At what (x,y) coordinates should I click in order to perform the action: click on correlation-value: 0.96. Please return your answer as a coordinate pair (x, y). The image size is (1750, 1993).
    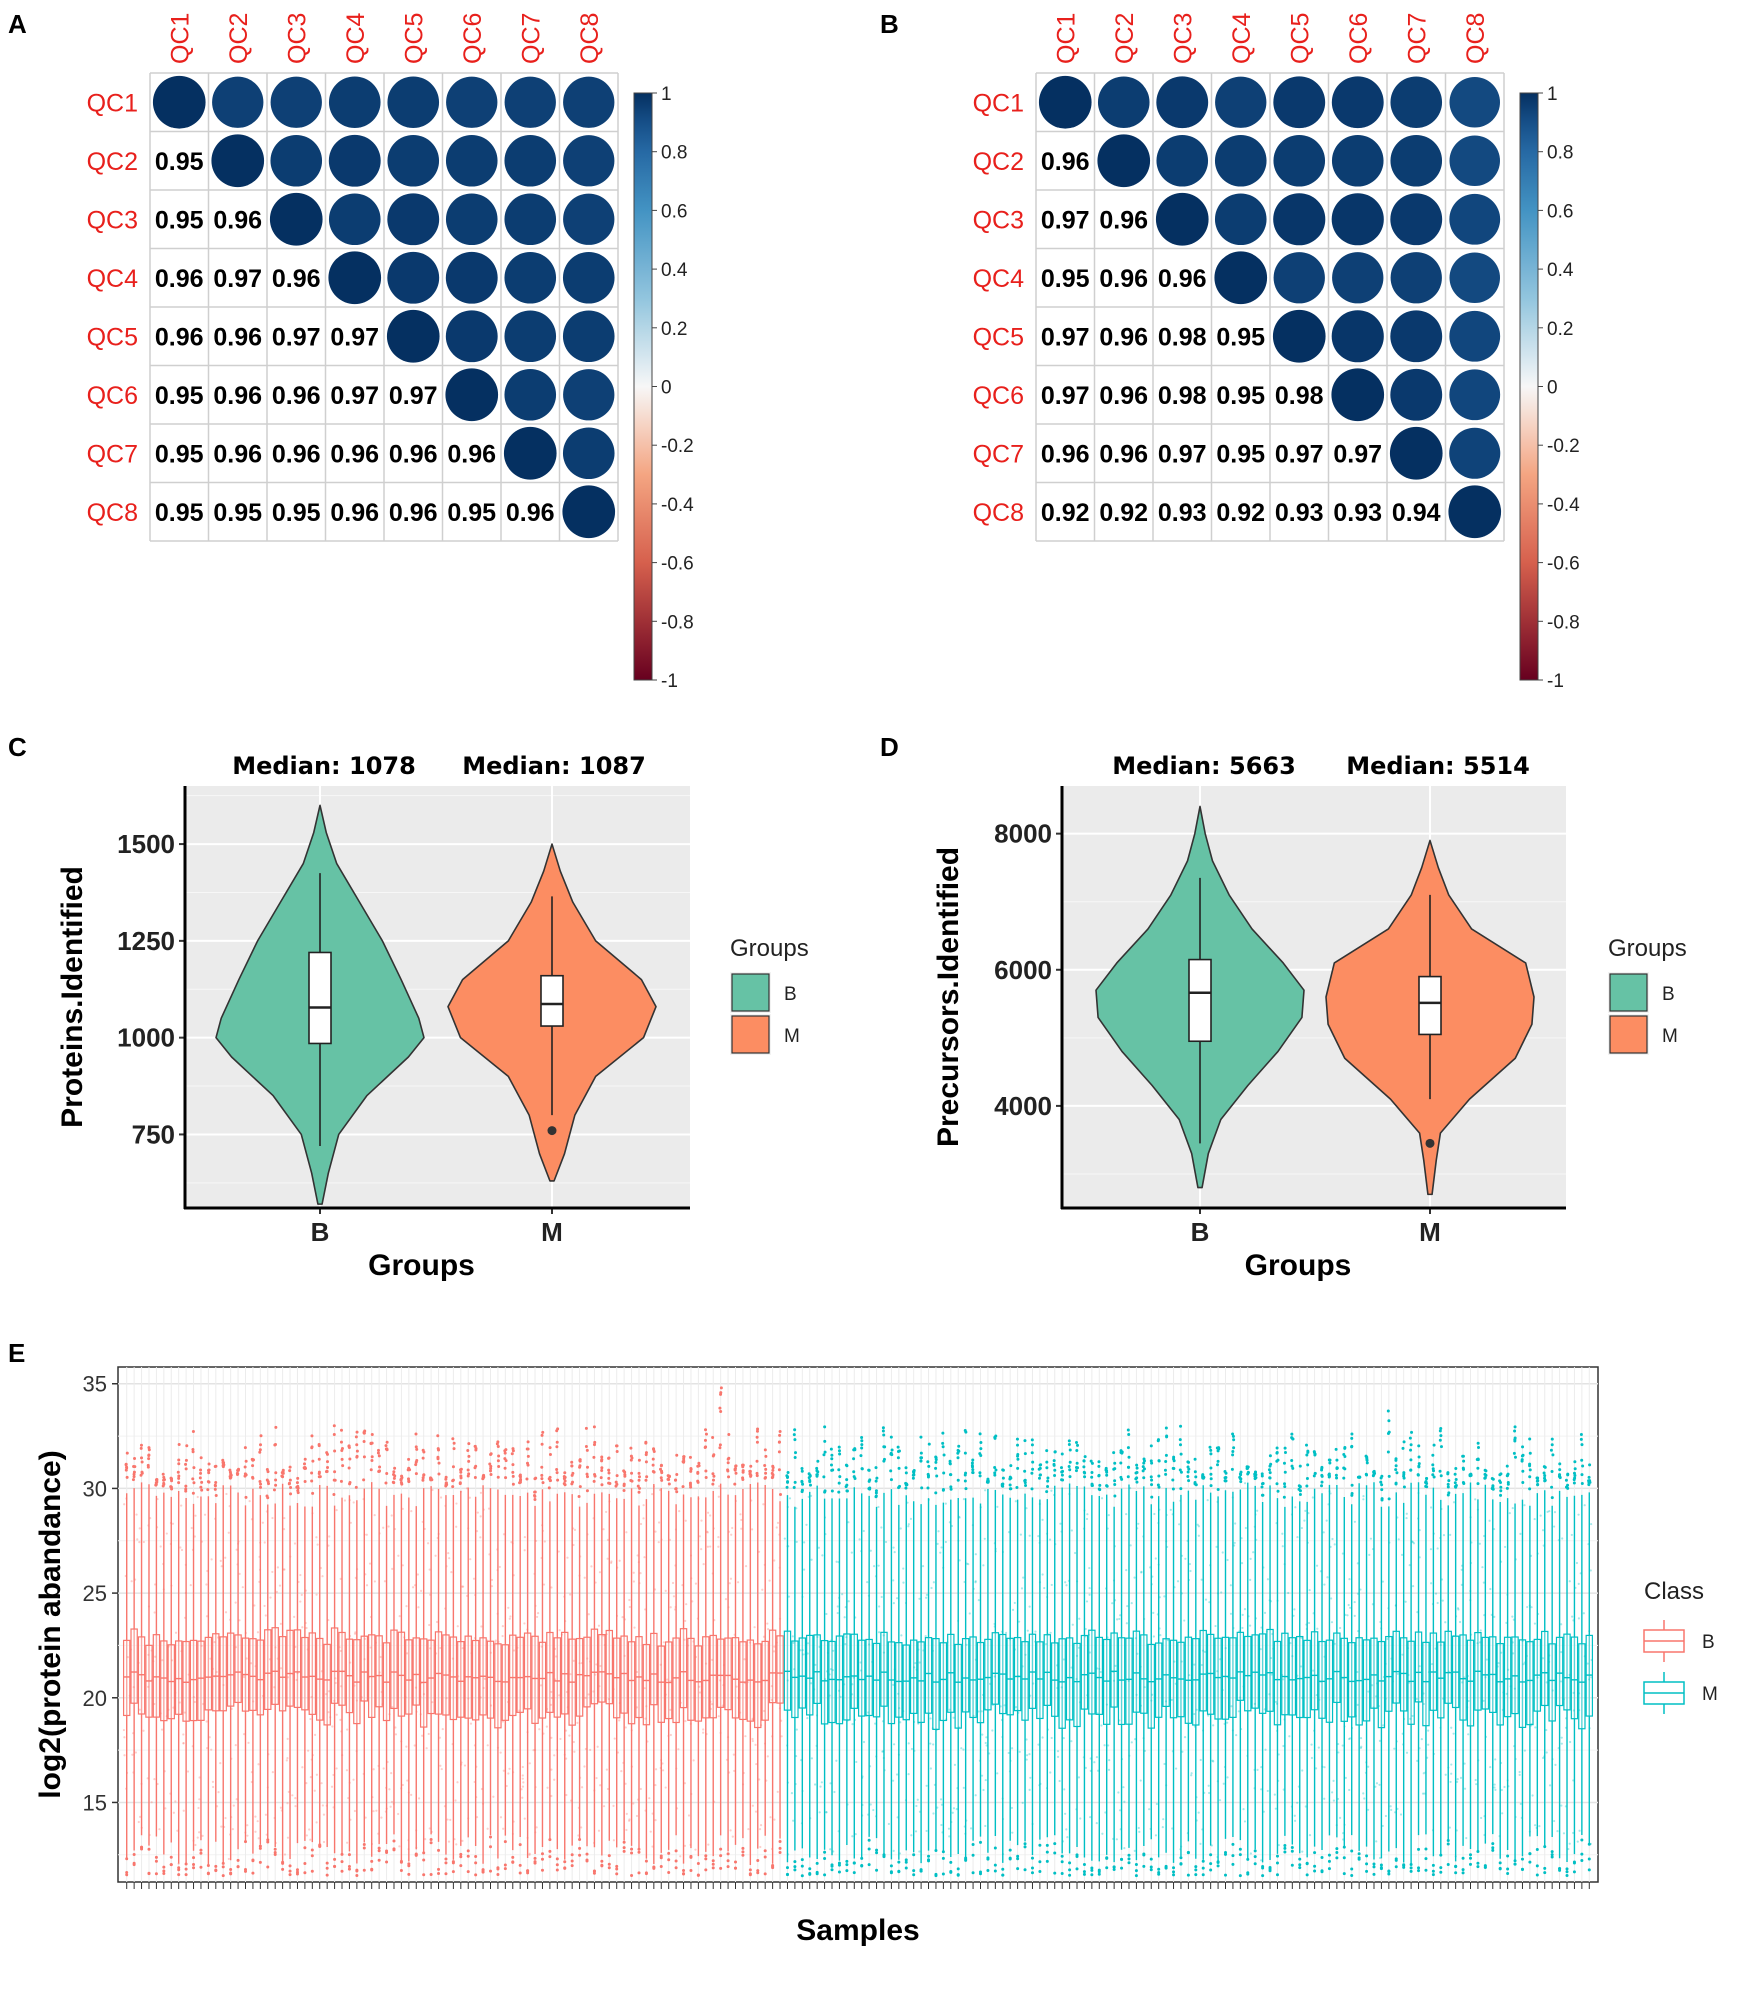
    Looking at the image, I should click on (1123, 337).